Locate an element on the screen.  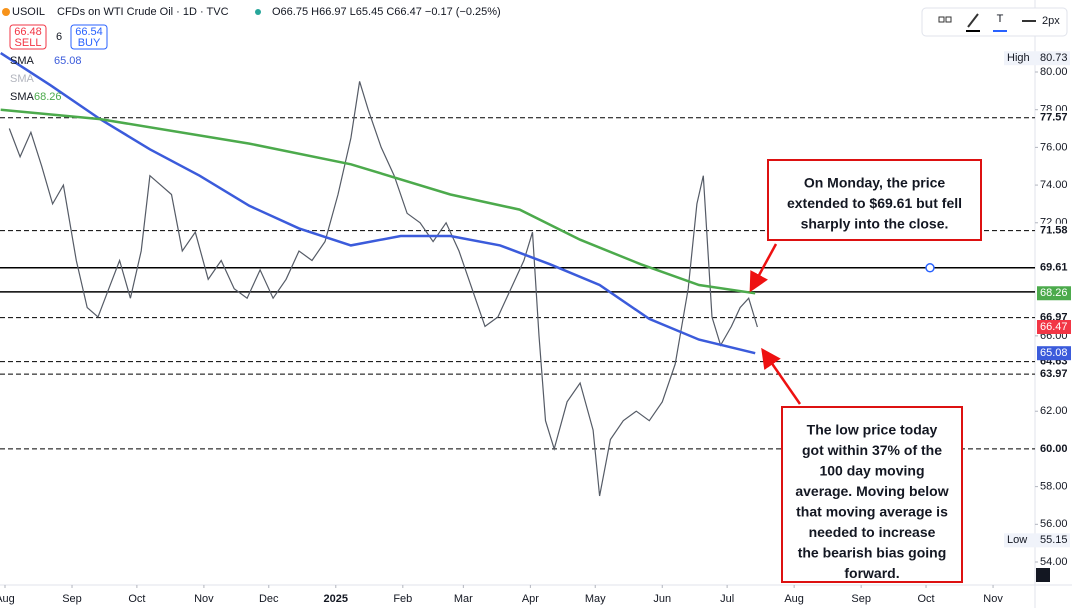
level-label: 71.58 is located at coordinates (1054, 231).